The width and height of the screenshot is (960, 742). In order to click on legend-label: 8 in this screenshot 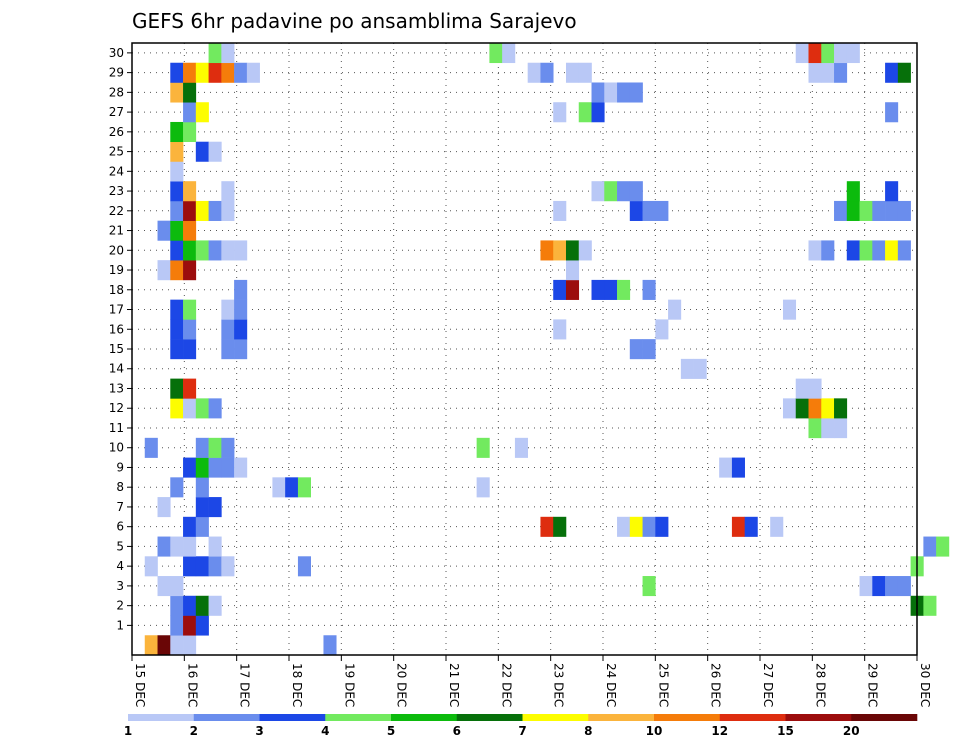, I will do `click(588, 731)`.